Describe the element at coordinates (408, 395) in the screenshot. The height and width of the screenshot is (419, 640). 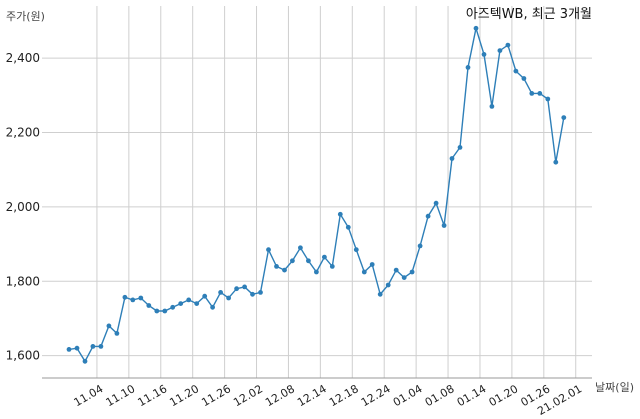
I see `x-tick-label: 01.04` at that location.